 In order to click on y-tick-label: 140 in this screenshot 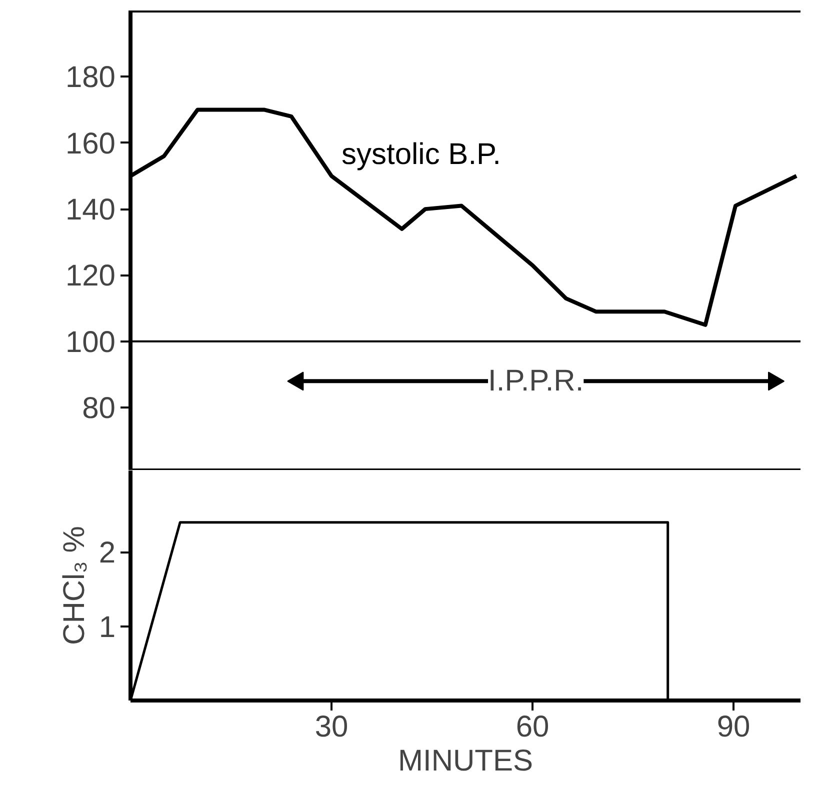, I will do `click(90, 210)`.